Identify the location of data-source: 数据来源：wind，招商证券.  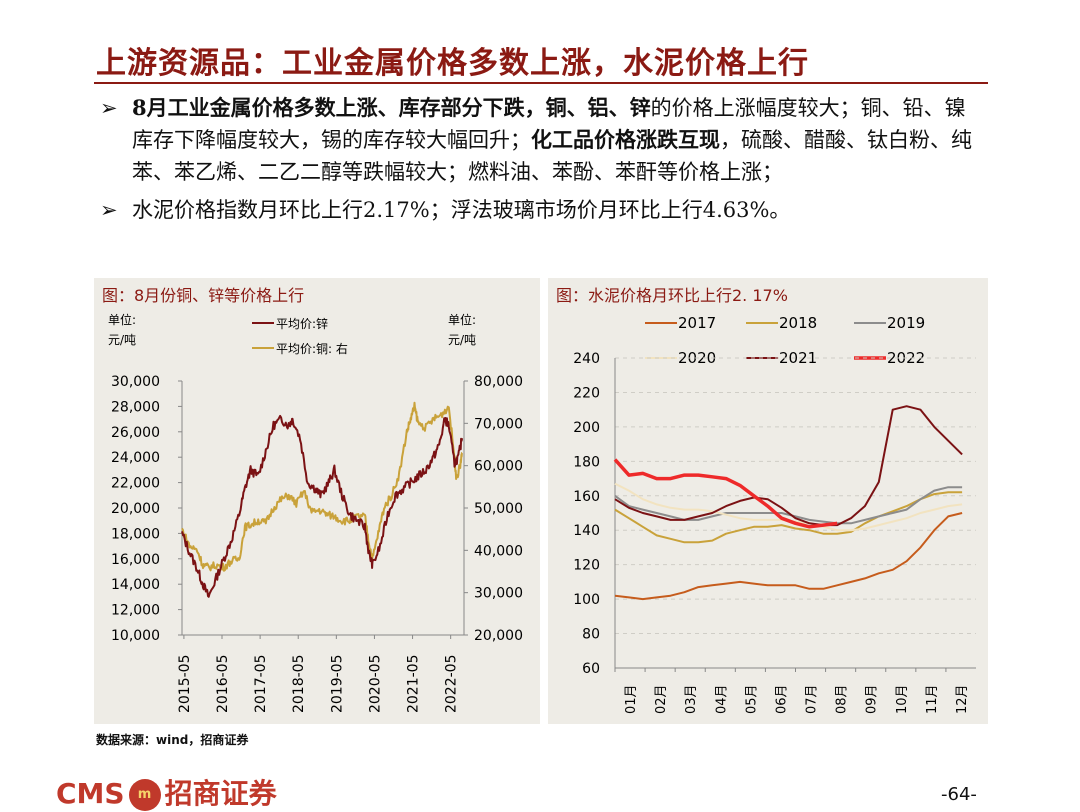
(172, 740).